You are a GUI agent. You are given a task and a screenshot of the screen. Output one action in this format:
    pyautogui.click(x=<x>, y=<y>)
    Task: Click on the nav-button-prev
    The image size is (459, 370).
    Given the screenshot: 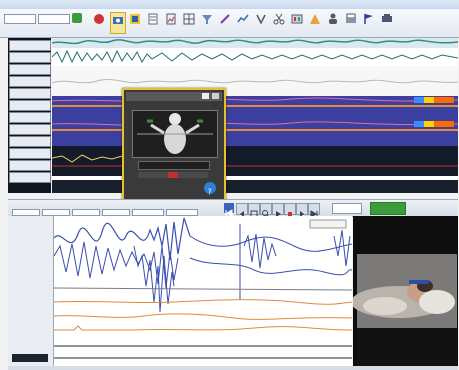 What is the action you would take?
    pyautogui.click(x=242, y=210)
    